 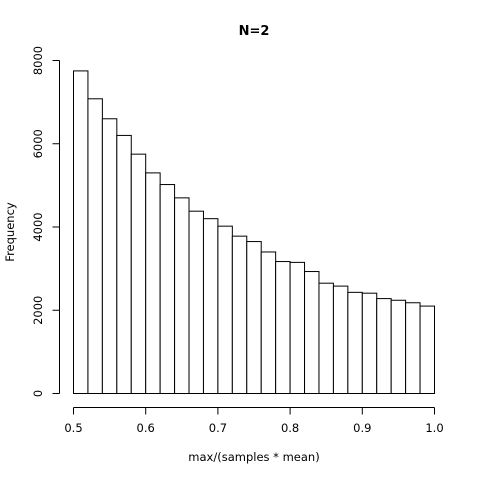 I want to click on x-tick-label: 0.8, so click(x=290, y=428).